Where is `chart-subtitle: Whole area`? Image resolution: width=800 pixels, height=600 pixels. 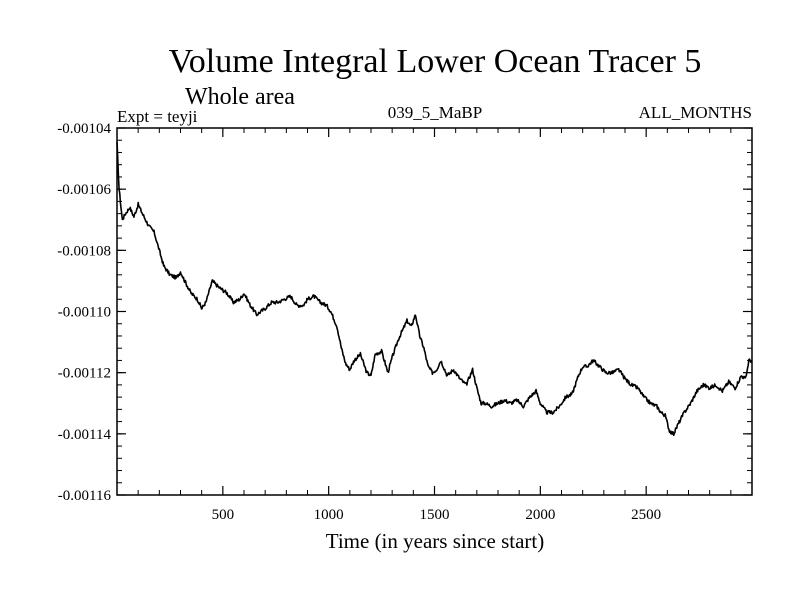
chart-subtitle: Whole area is located at coordinates (240, 97).